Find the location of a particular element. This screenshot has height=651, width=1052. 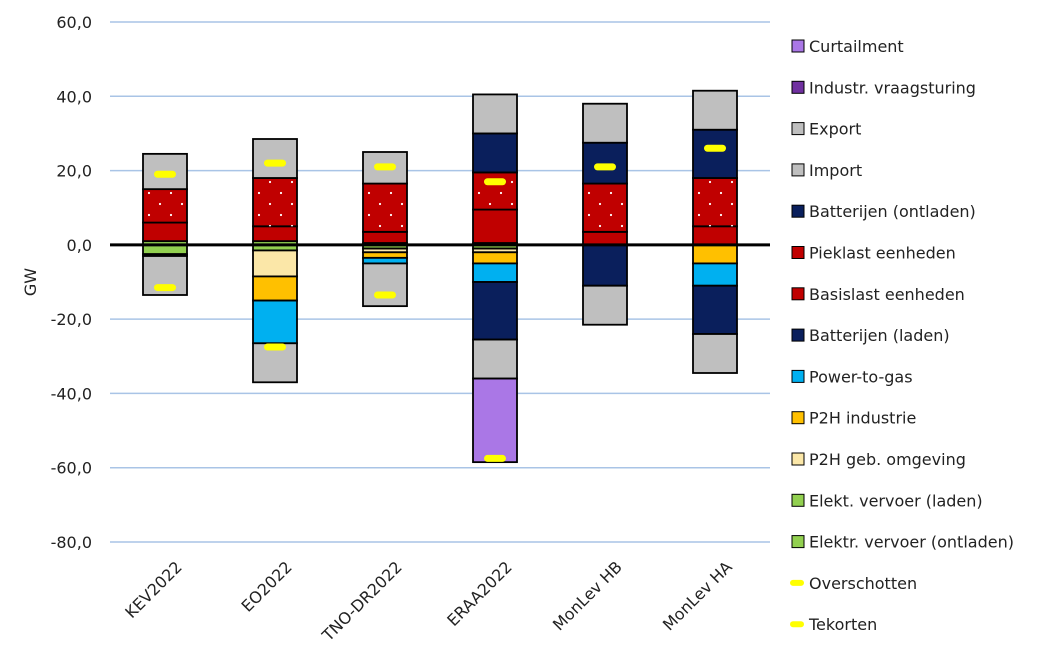

legend-swatch-batterijen_ontladen is located at coordinates (798, 211).